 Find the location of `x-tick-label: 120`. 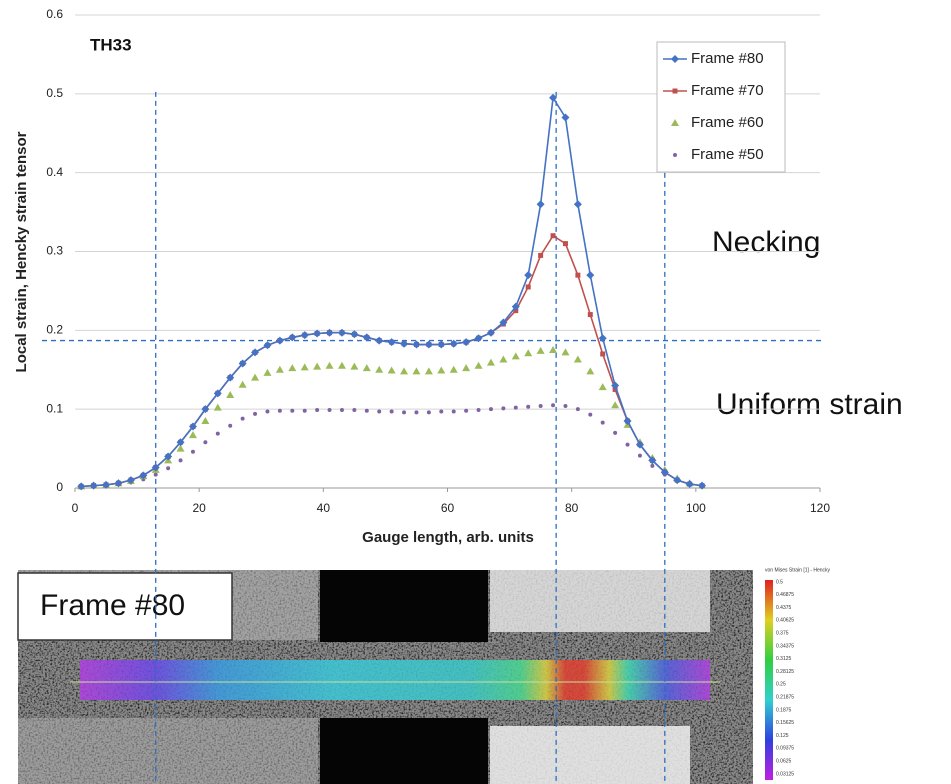

x-tick-label: 120 is located at coordinates (820, 508).